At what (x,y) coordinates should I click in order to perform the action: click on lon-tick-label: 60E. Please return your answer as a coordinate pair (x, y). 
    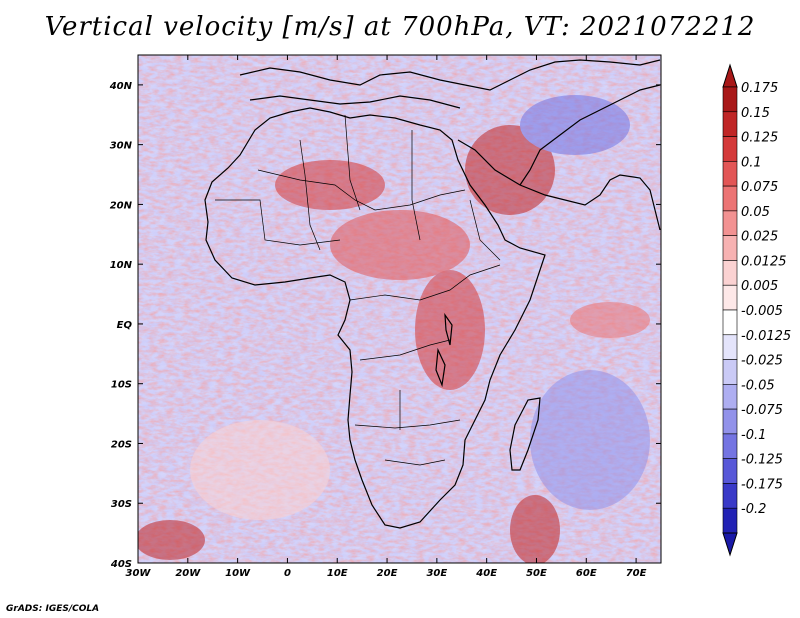
    Looking at the image, I should click on (586, 573).